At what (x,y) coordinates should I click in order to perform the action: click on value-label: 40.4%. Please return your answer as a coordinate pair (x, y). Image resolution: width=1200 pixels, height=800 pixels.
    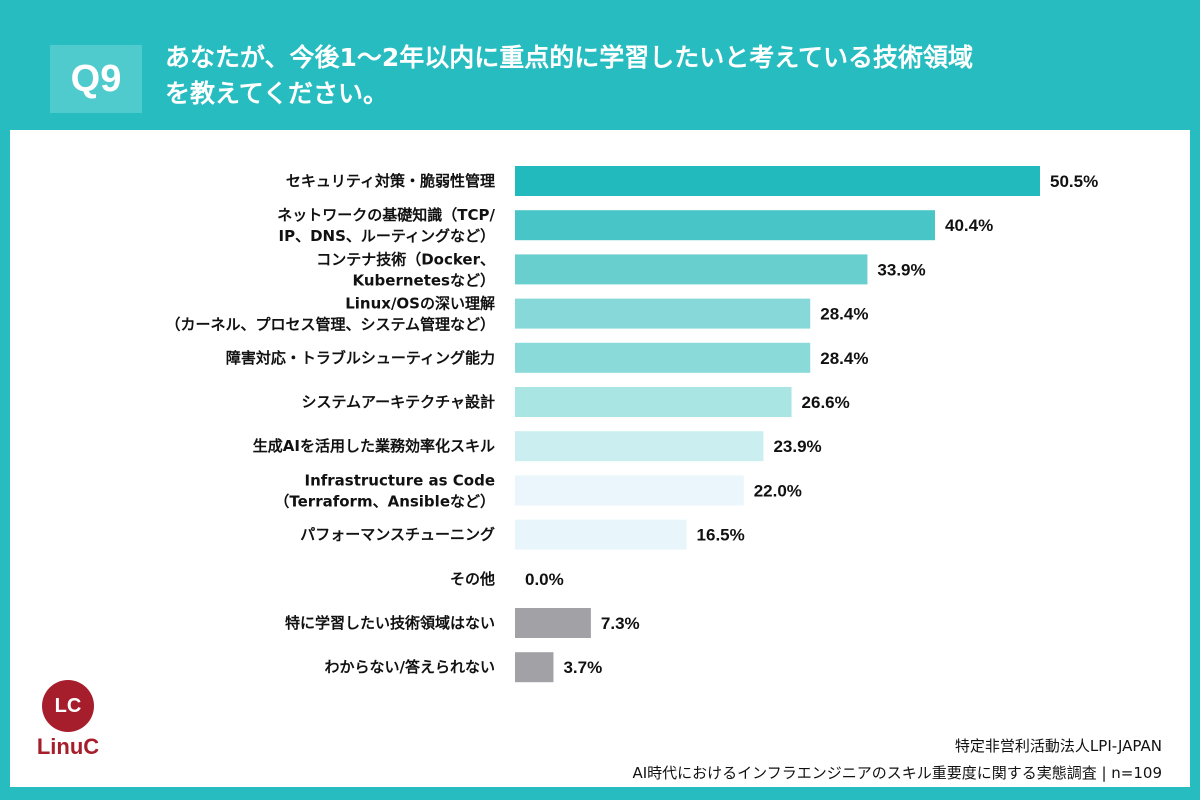
    Looking at the image, I should click on (969, 225).